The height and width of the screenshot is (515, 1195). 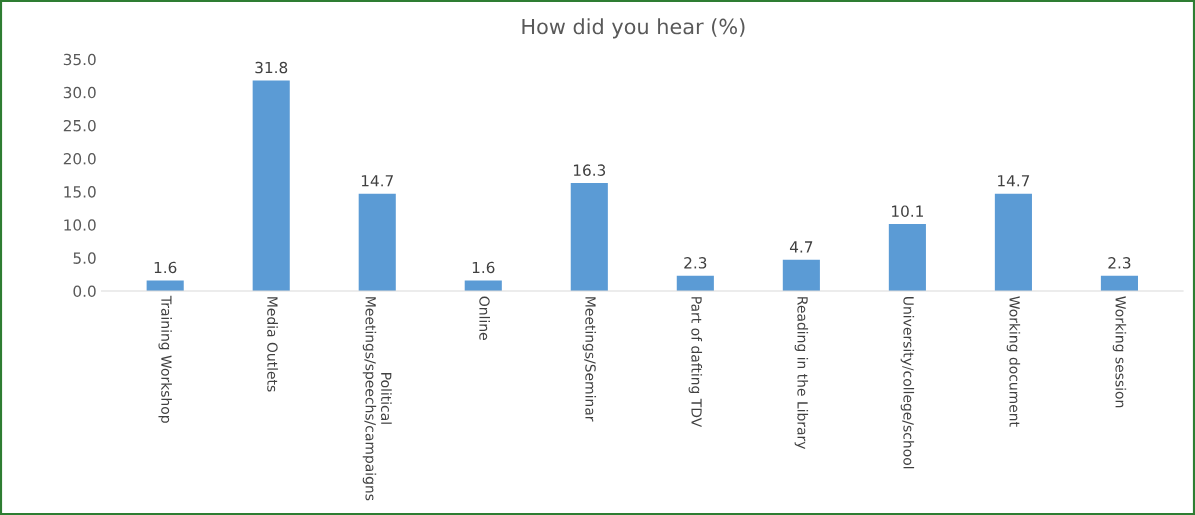 I want to click on x-tick-label: Political Meetings/speechs/campaigns, so click(x=377, y=399).